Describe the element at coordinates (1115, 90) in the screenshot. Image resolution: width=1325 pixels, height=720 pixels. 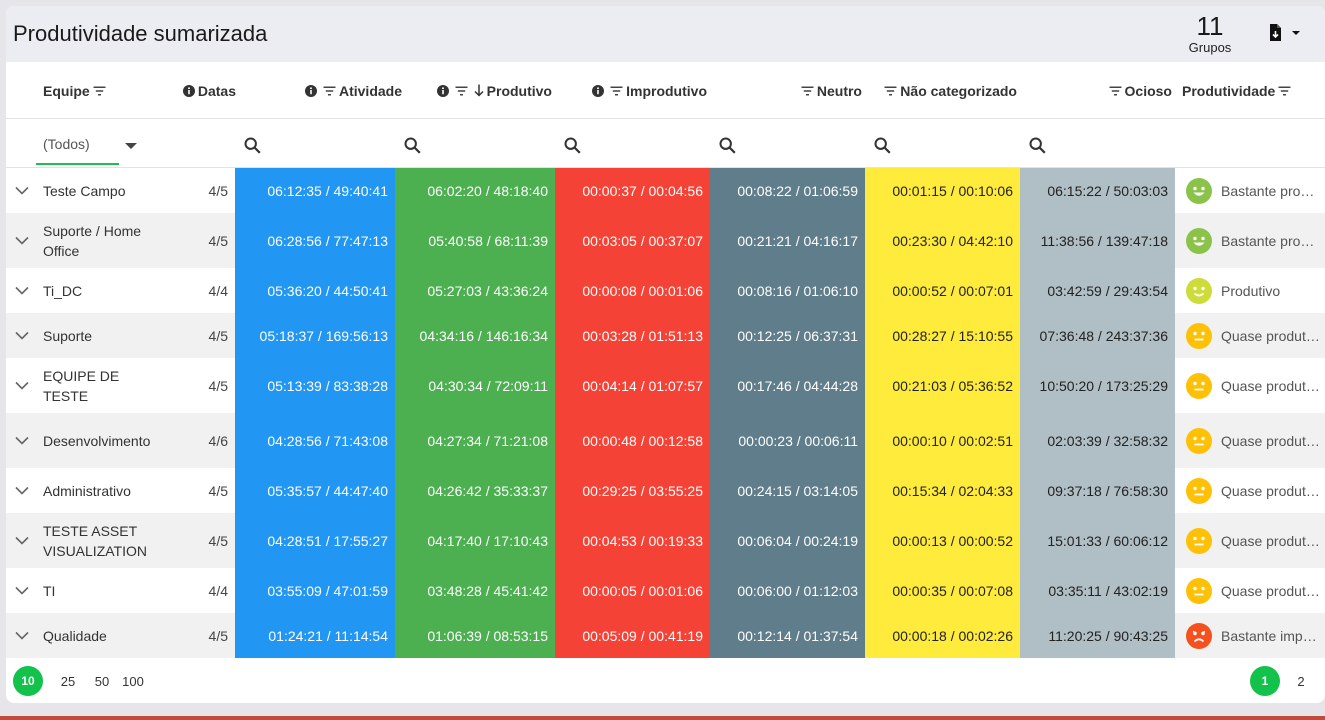
I see `filter-ocioso-icon` at that location.